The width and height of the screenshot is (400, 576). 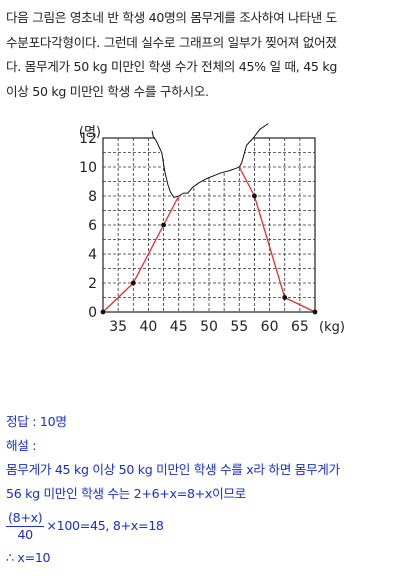 What do you see at coordinates (165, 164) in the screenshot?
I see `torn-edge-left` at bounding box center [165, 164].